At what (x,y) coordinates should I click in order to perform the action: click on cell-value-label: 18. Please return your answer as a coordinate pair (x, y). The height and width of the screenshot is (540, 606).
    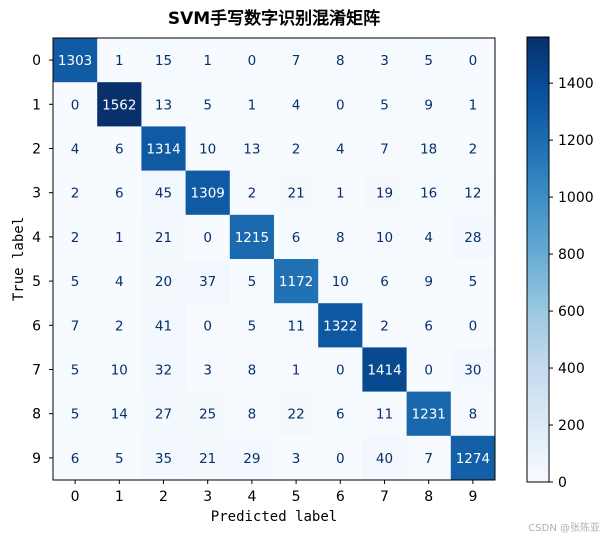
    Looking at the image, I should click on (428, 150).